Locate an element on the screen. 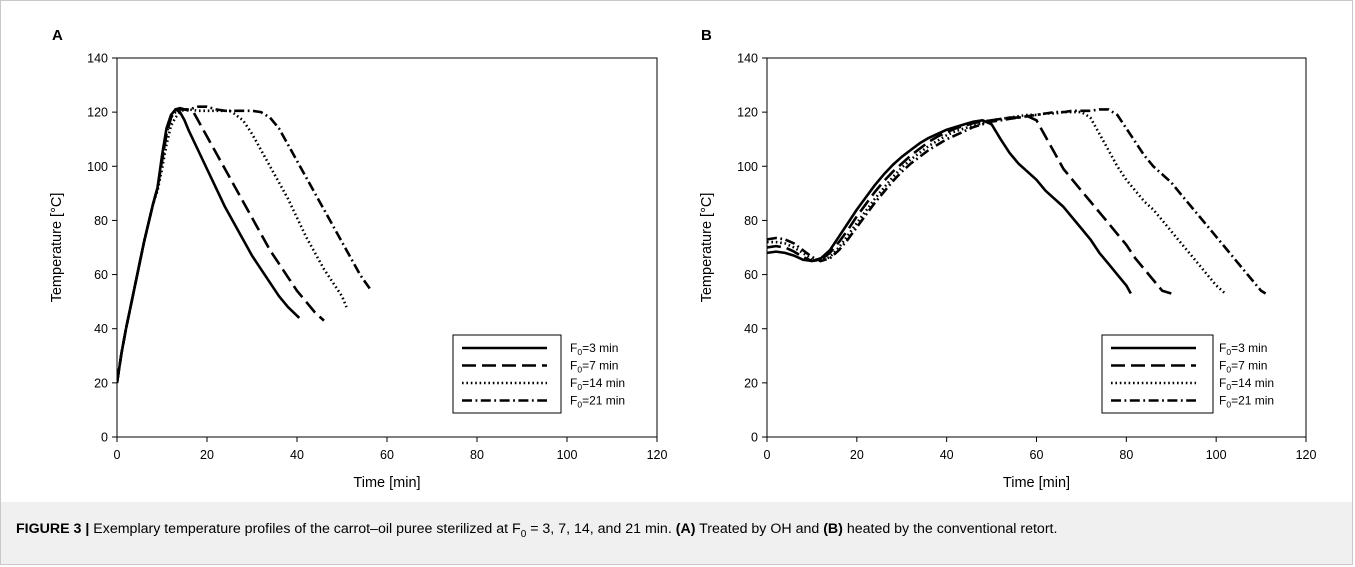  x-tick-label-a: 80 is located at coordinates (477, 455).